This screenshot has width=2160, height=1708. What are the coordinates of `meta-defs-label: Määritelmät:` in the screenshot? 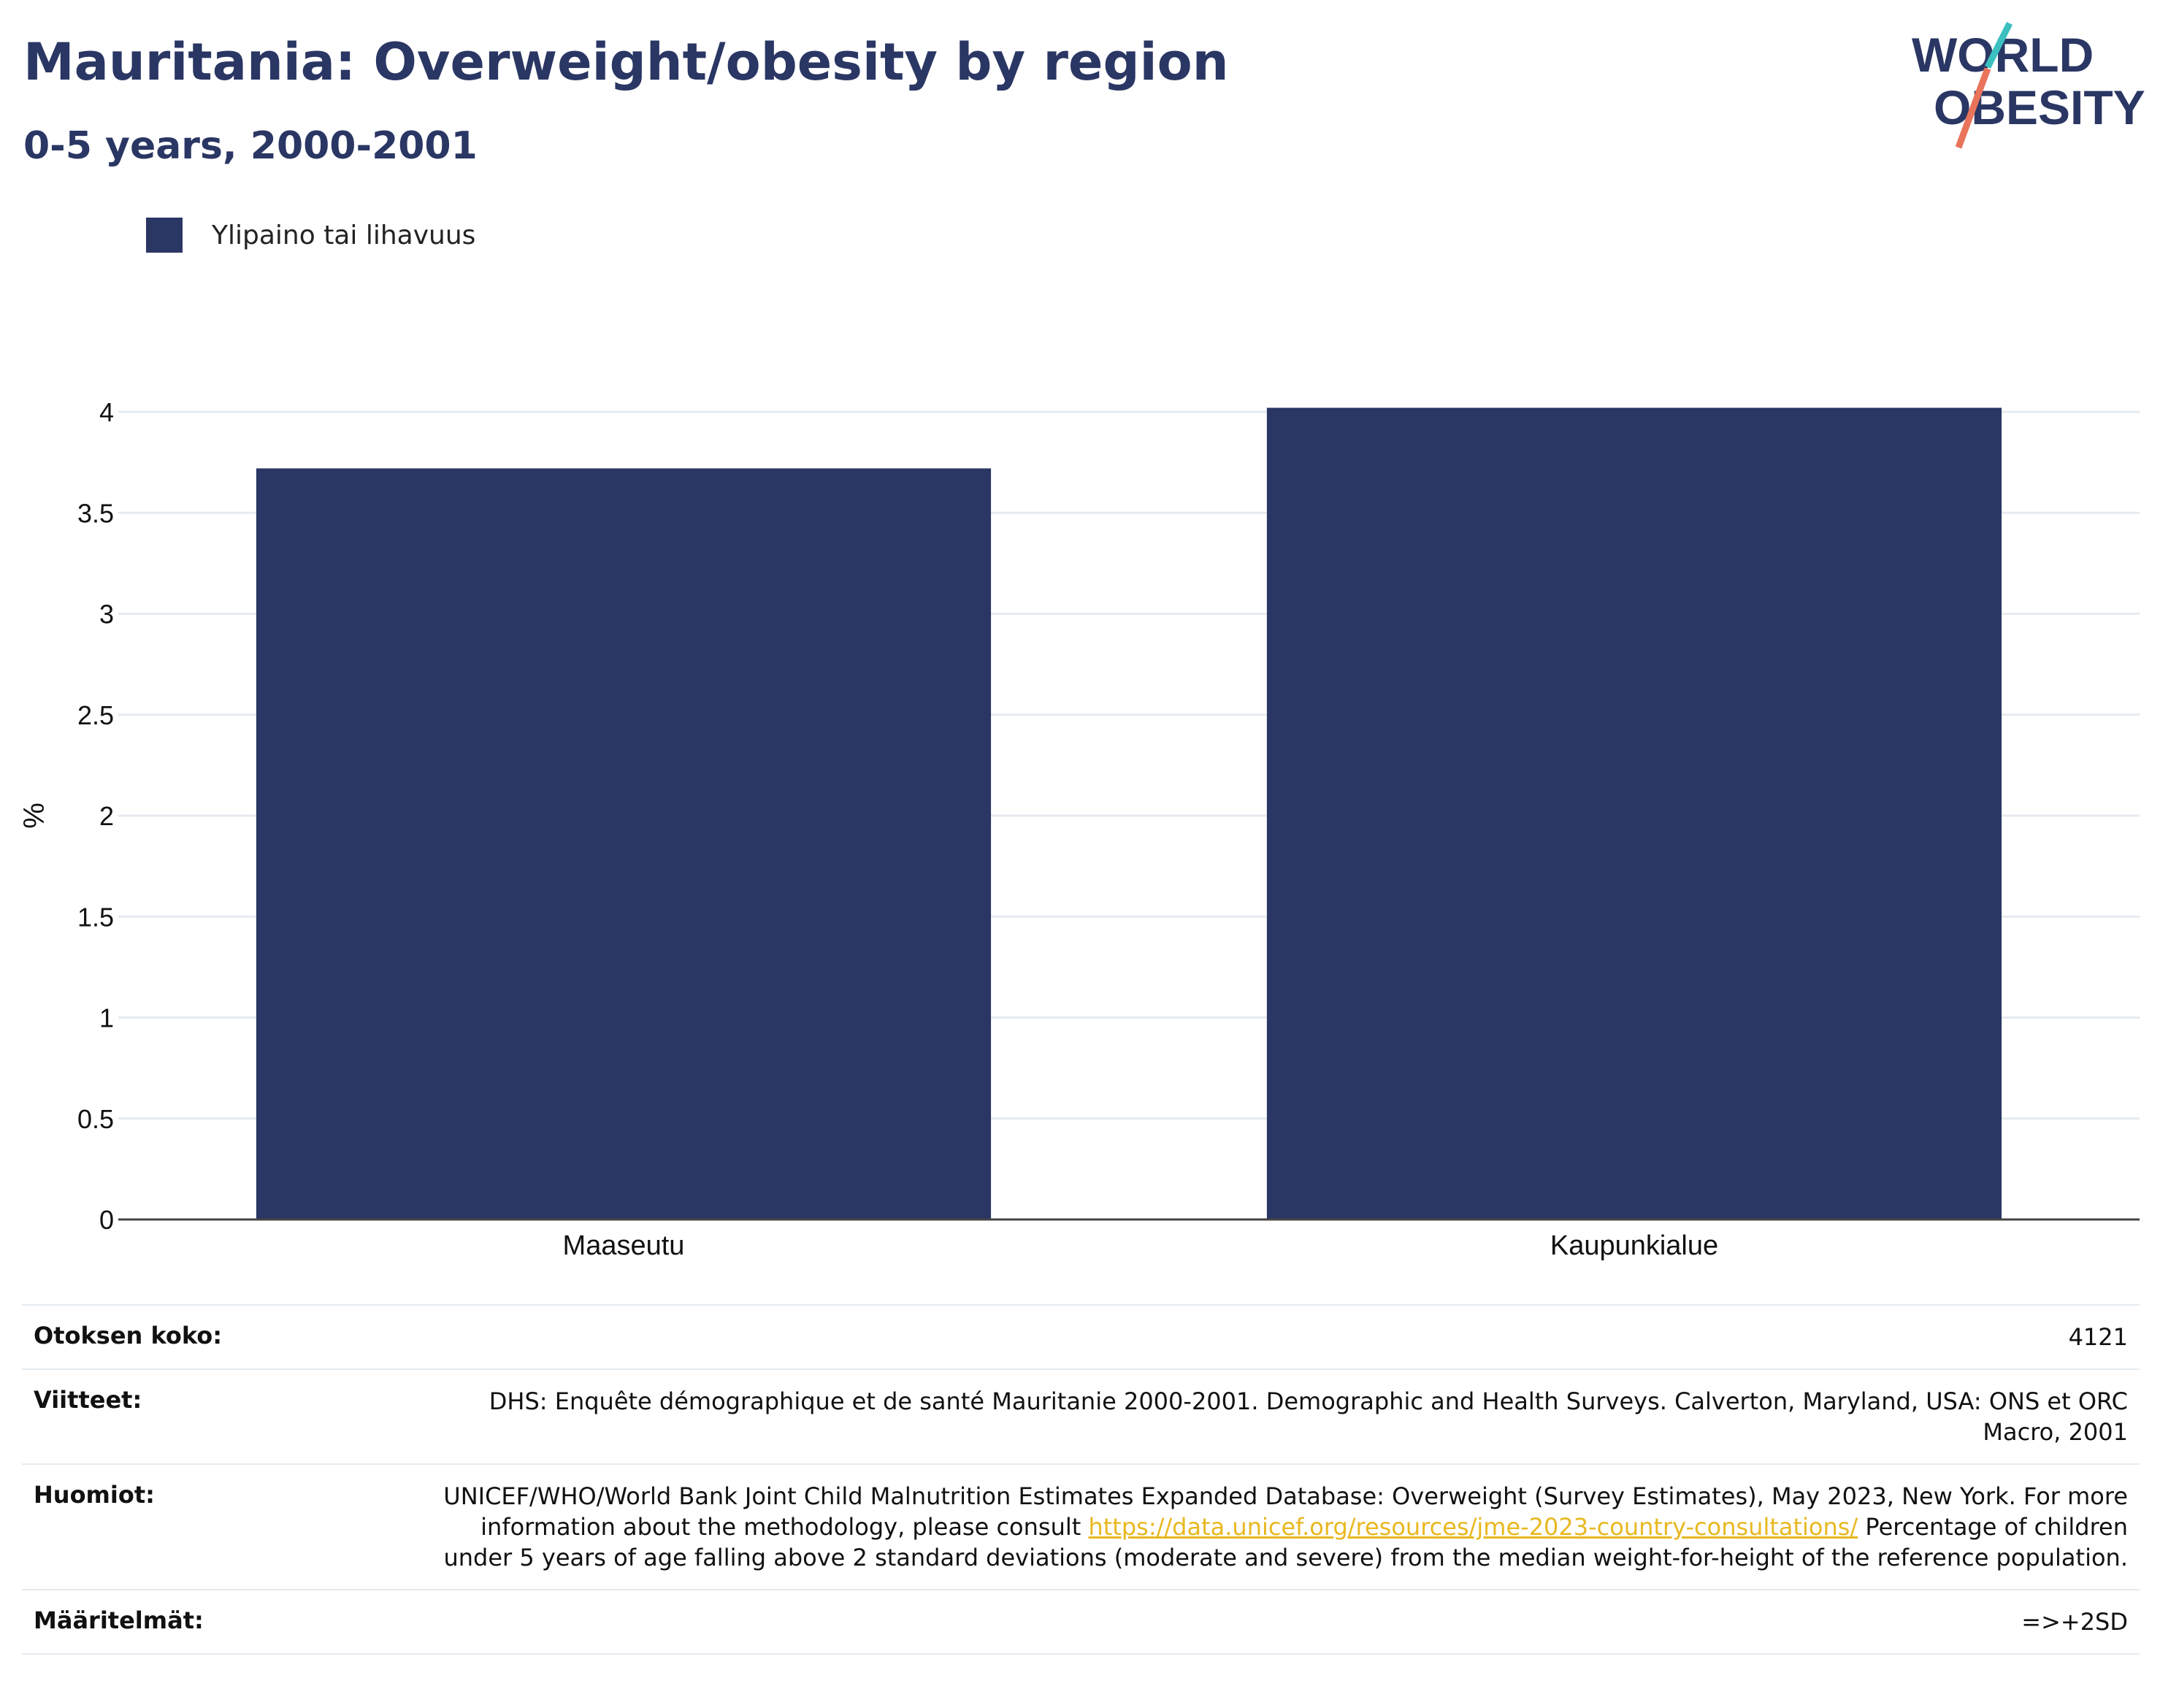 It's located at (119, 1620).